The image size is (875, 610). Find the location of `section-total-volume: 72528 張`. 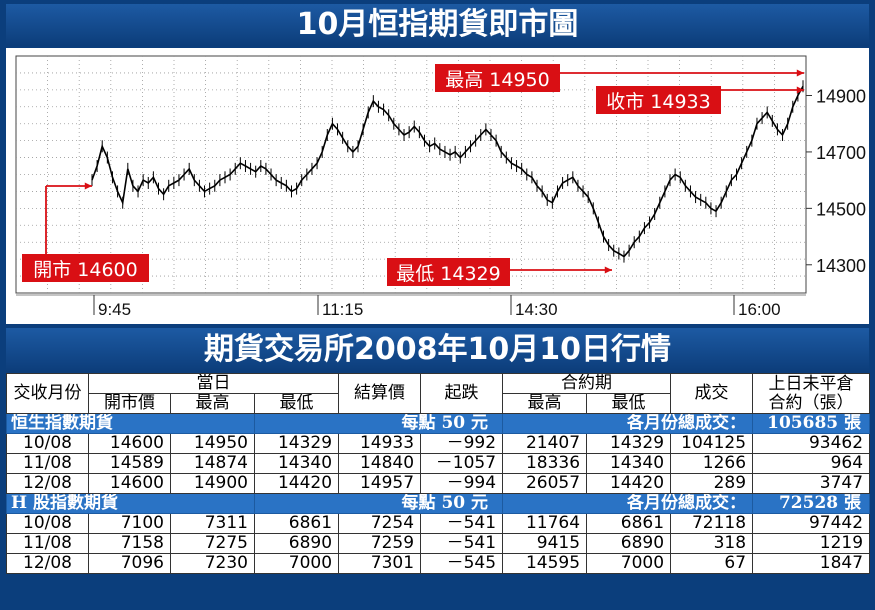

section-total-volume: 72528 張 is located at coordinates (811, 503).